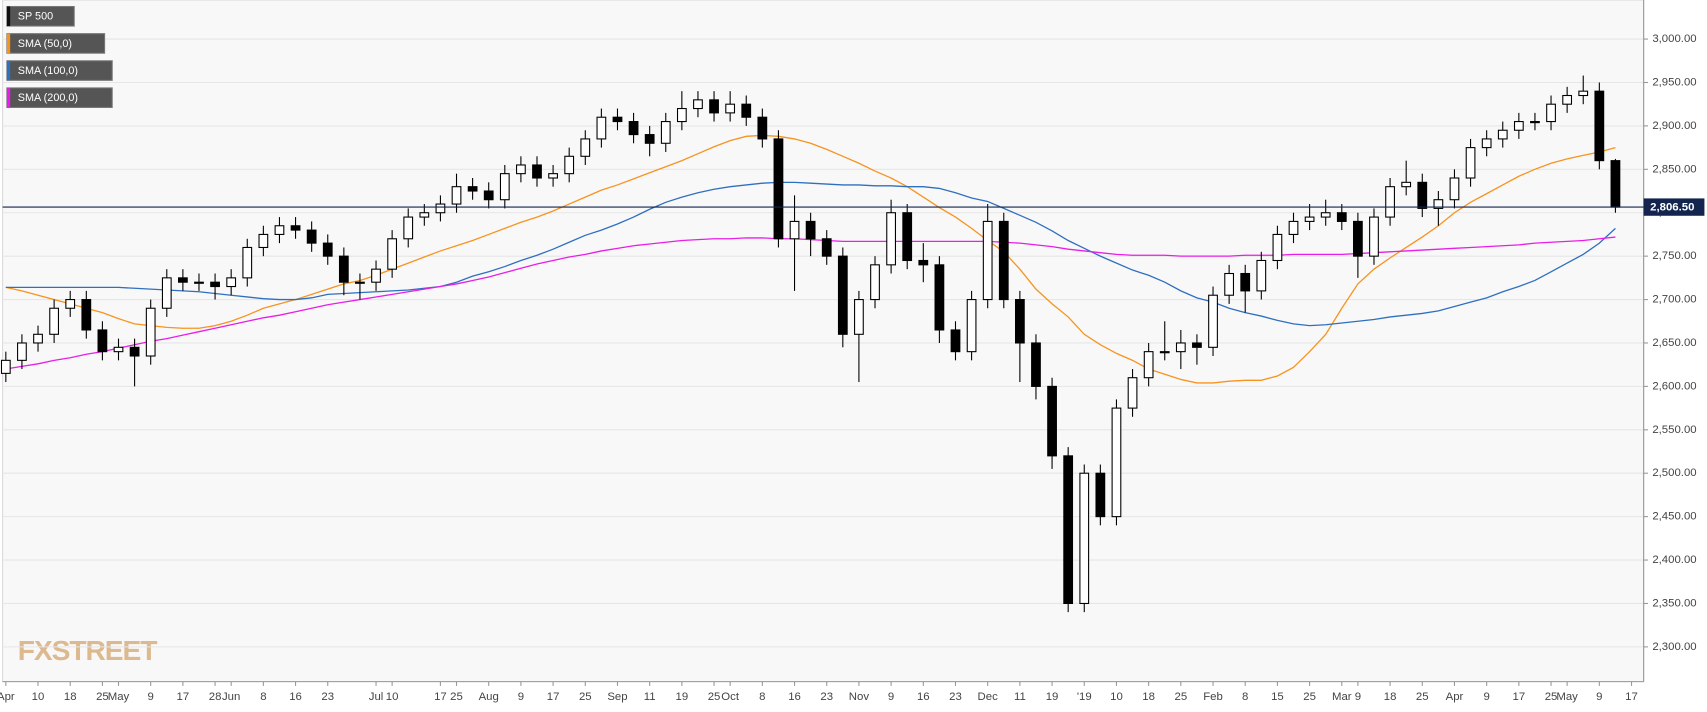  What do you see at coordinates (48, 71) in the screenshot?
I see `legend-label: SMA (100,0)` at bounding box center [48, 71].